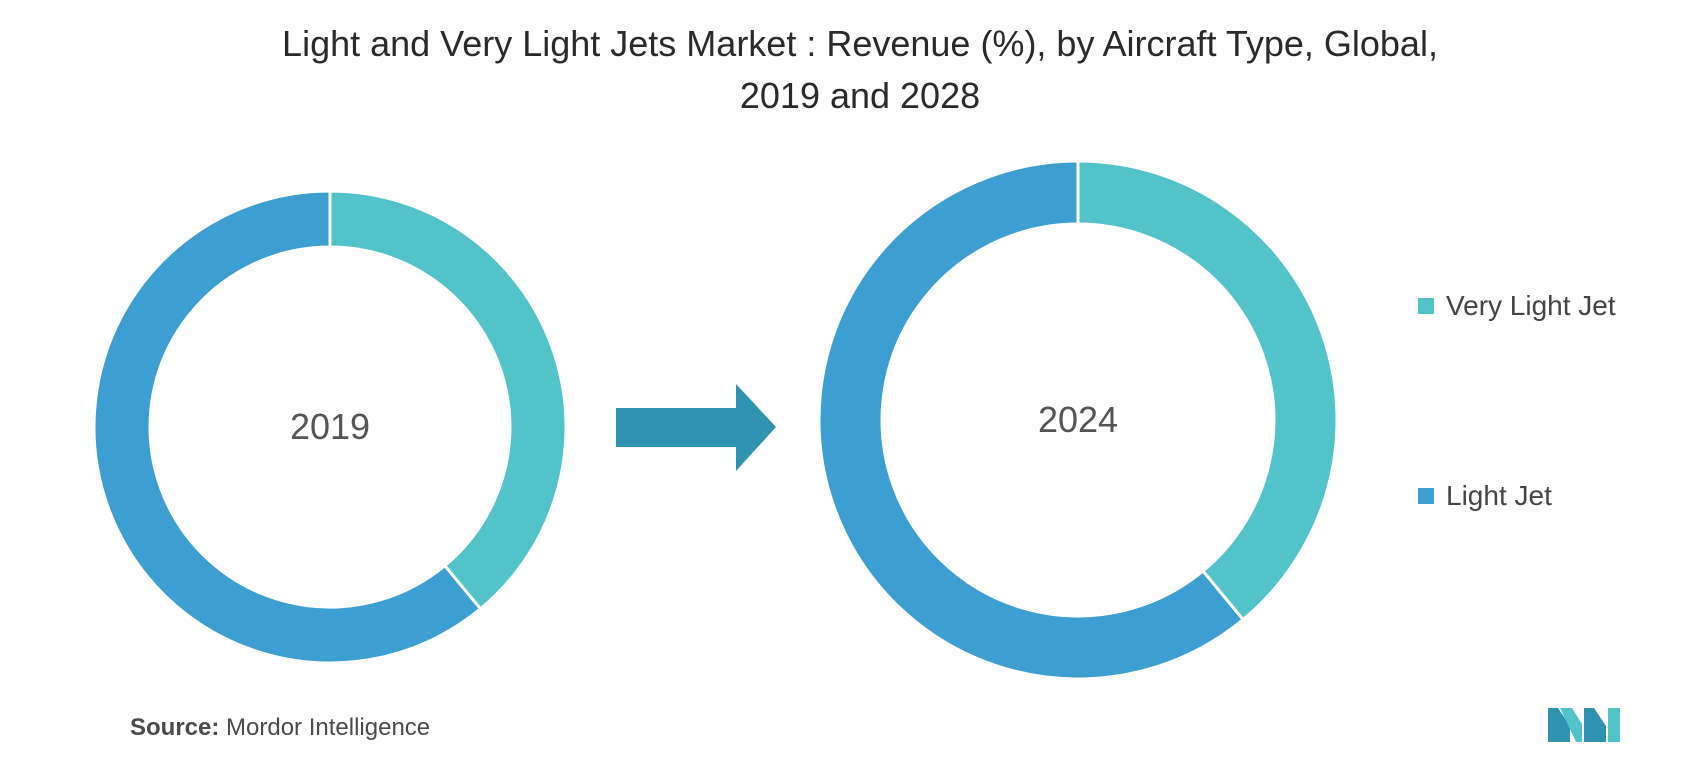  I want to click on source-note: Source: Mordor Intelligence, so click(280, 728).